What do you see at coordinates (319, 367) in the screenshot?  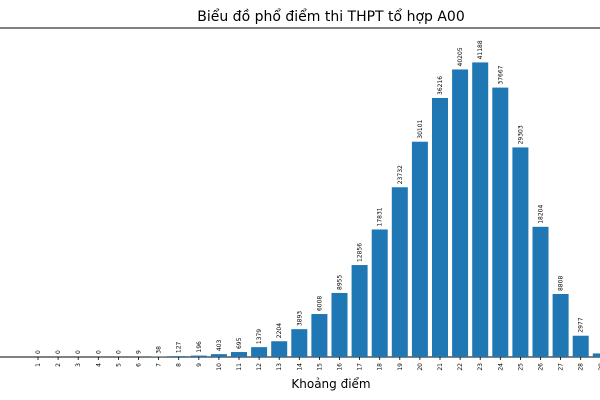 I see `x-tick-label-15: 15` at bounding box center [319, 367].